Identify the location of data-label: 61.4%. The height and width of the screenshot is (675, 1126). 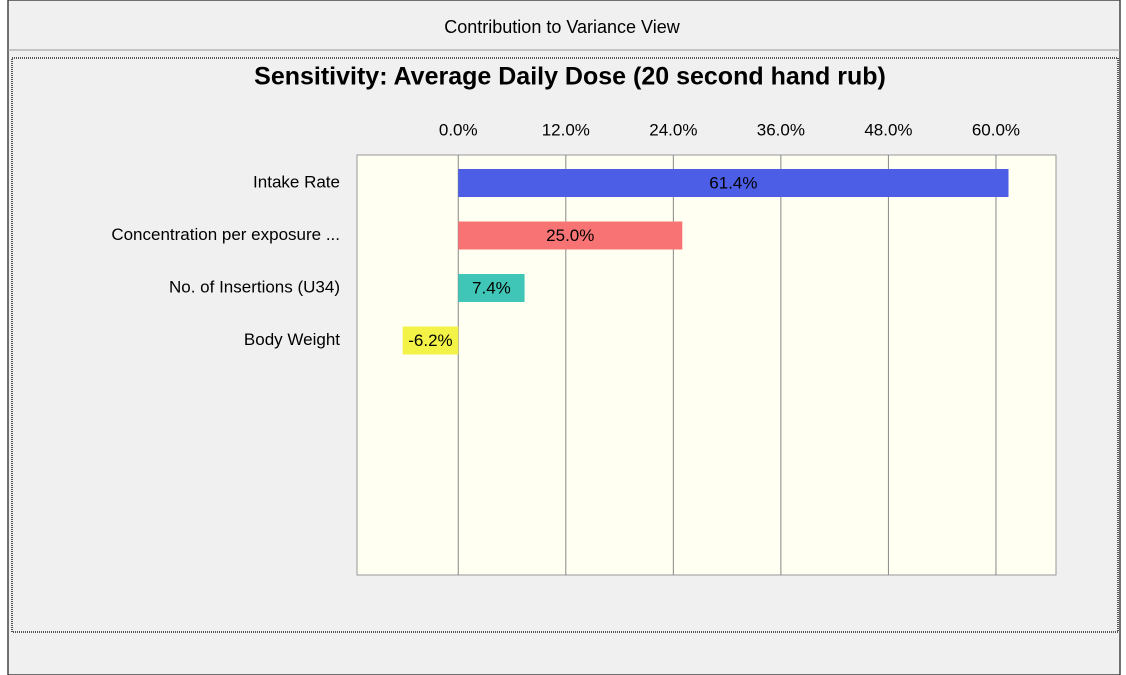
(733, 182).